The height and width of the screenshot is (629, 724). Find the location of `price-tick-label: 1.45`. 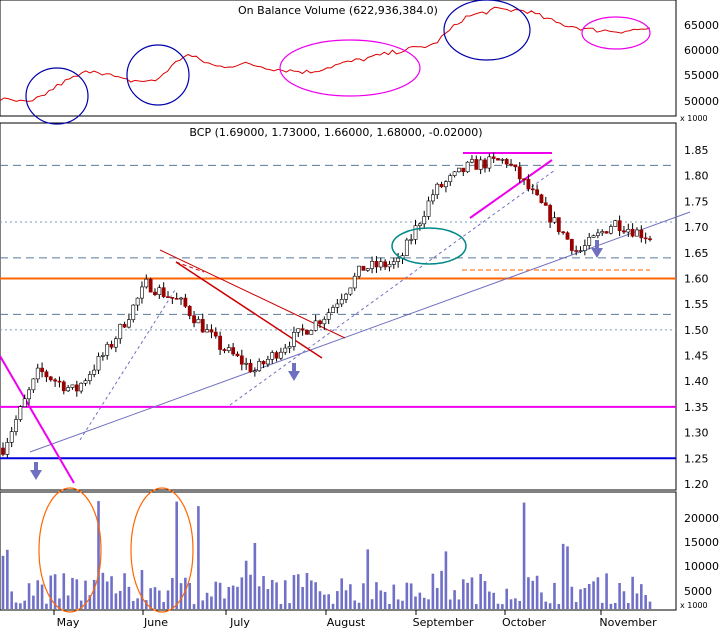

price-tick-label: 1.45 is located at coordinates (696, 356).